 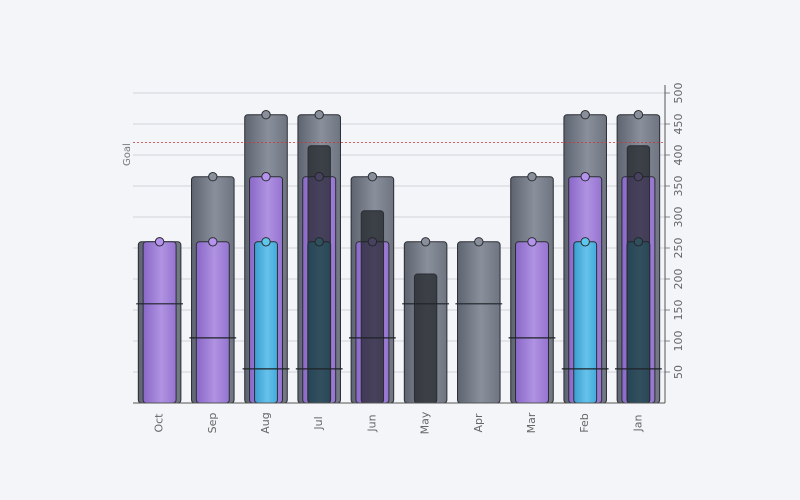 I want to click on x-tick-label: May, so click(x=425, y=422).